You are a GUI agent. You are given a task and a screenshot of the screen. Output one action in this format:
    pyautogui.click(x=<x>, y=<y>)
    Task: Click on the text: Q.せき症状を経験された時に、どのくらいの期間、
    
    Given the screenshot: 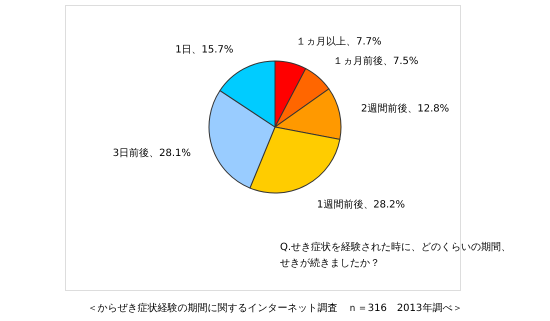 What is the action you would take?
    pyautogui.click(x=396, y=247)
    